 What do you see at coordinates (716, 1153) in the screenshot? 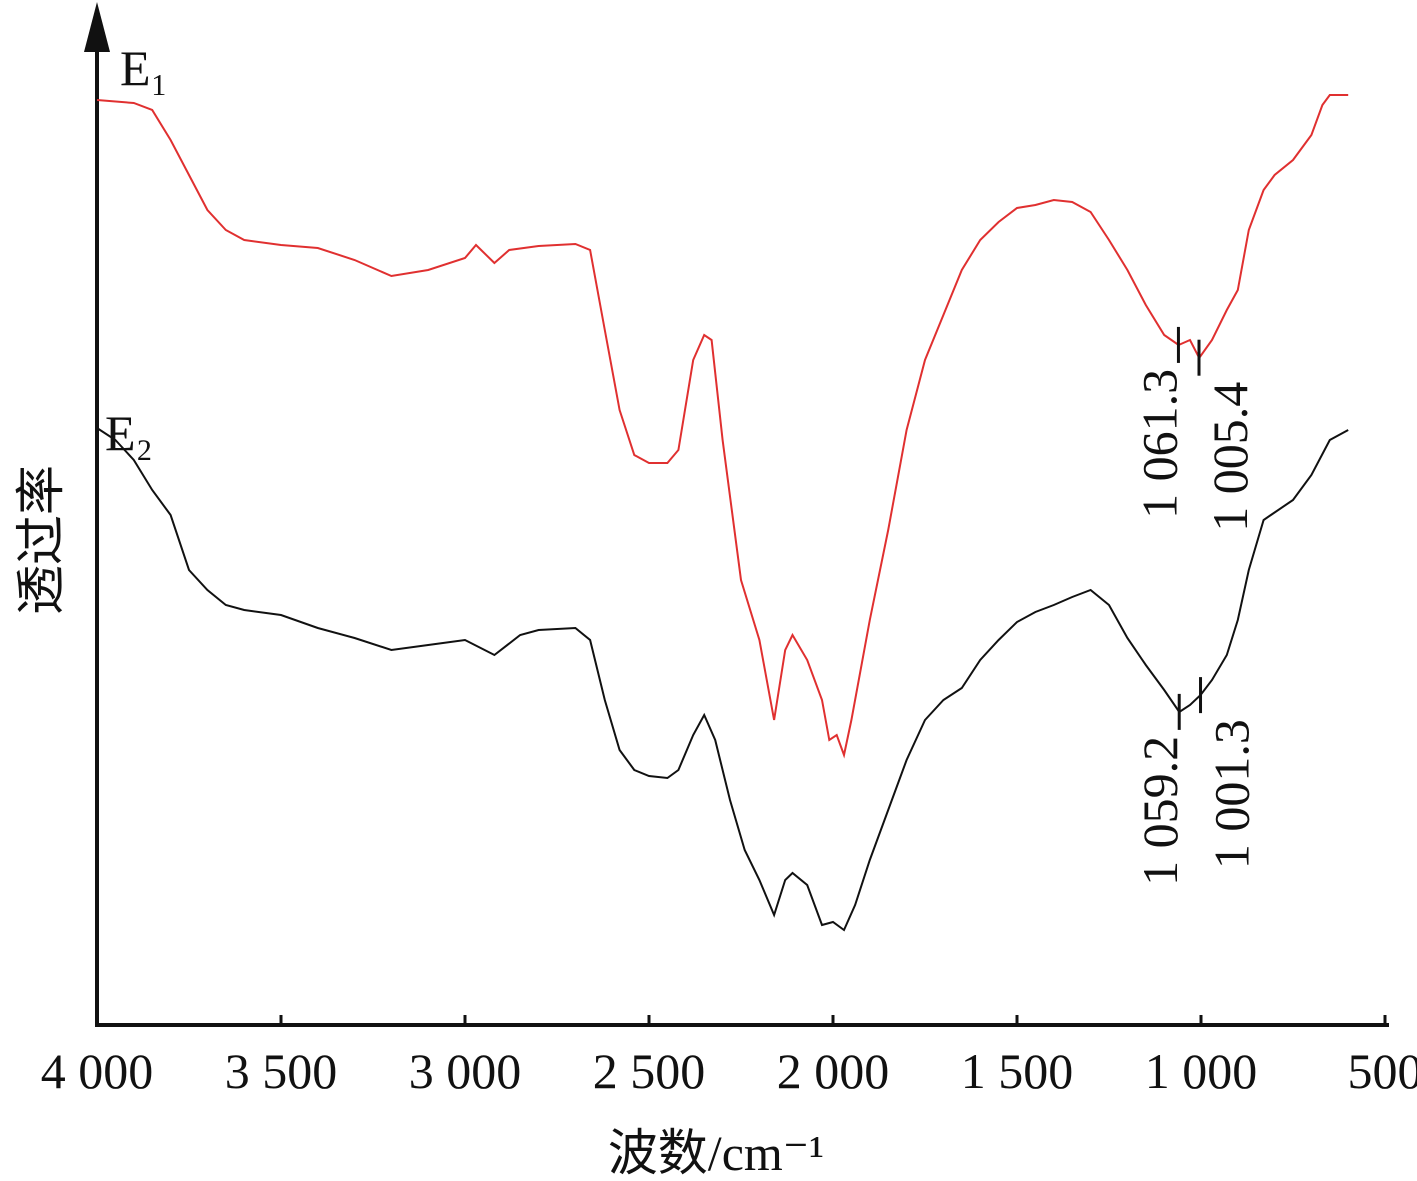
I see `x-axis-title: 波数/cm⁻¹` at bounding box center [716, 1153].